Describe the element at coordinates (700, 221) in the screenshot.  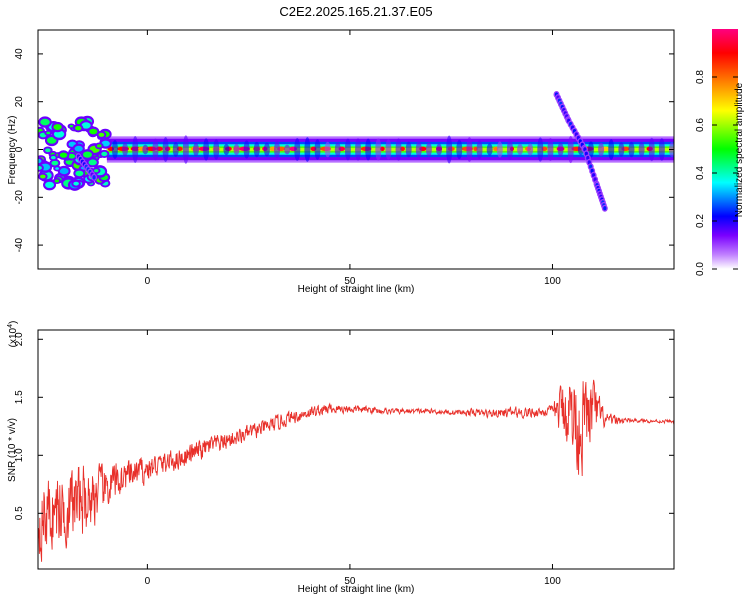
I see `colorbar-tick-label: 0.2` at that location.